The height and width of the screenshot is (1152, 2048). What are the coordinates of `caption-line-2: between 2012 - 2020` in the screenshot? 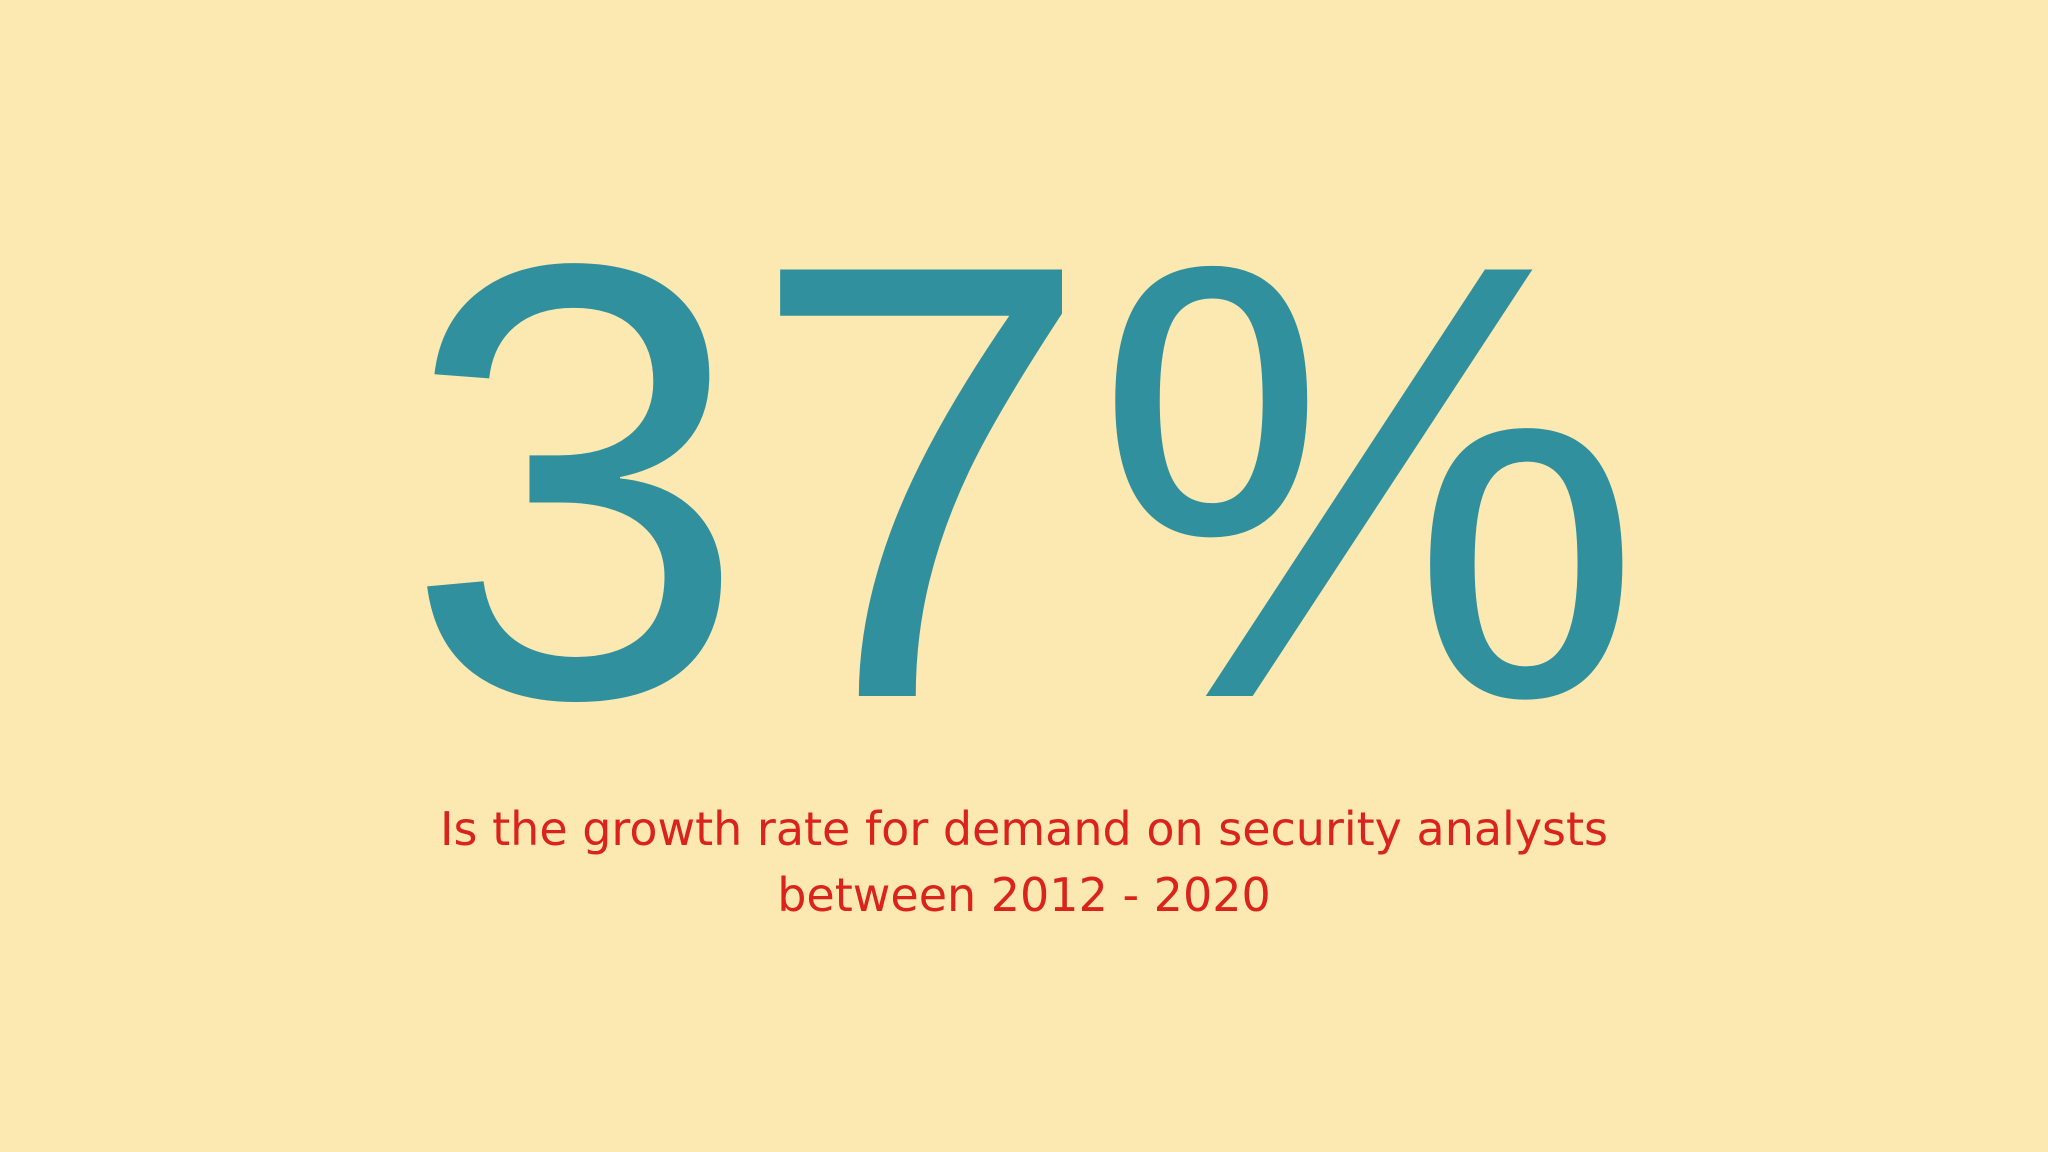 It's located at (1024, 895).